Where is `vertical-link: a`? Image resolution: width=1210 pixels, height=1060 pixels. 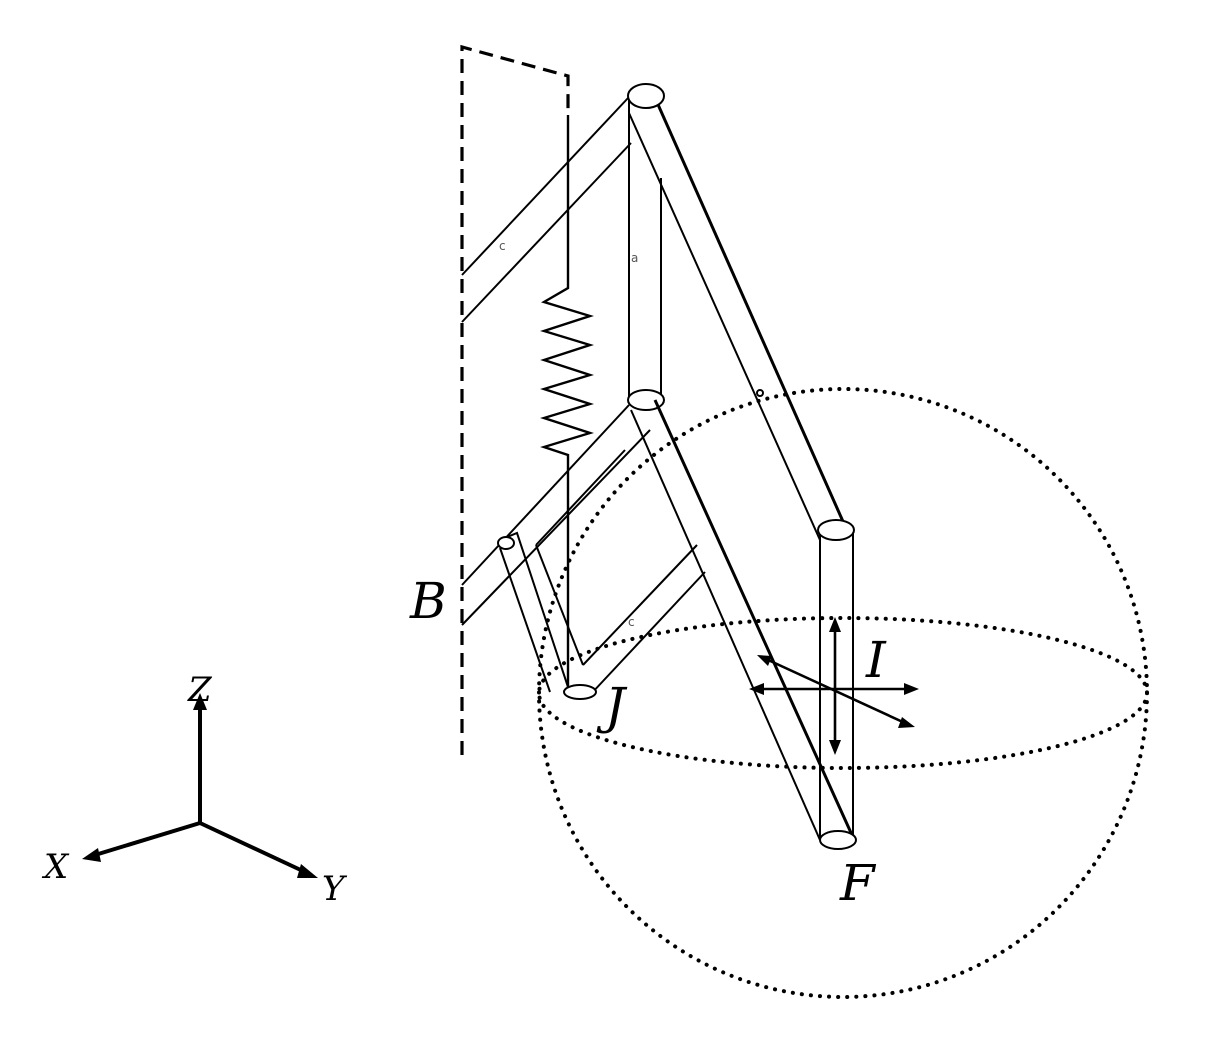
vertical-link: a is located at coordinates (645, 248).